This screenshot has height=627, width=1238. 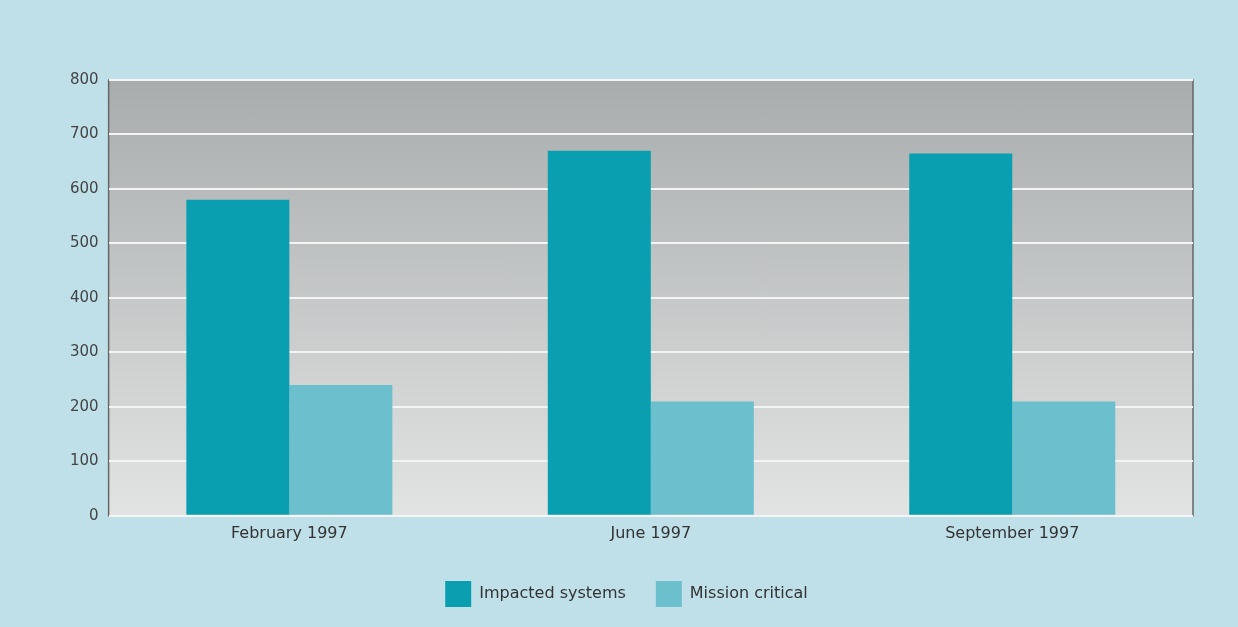 I want to click on legend-label: Mission critical, so click(x=748, y=593).